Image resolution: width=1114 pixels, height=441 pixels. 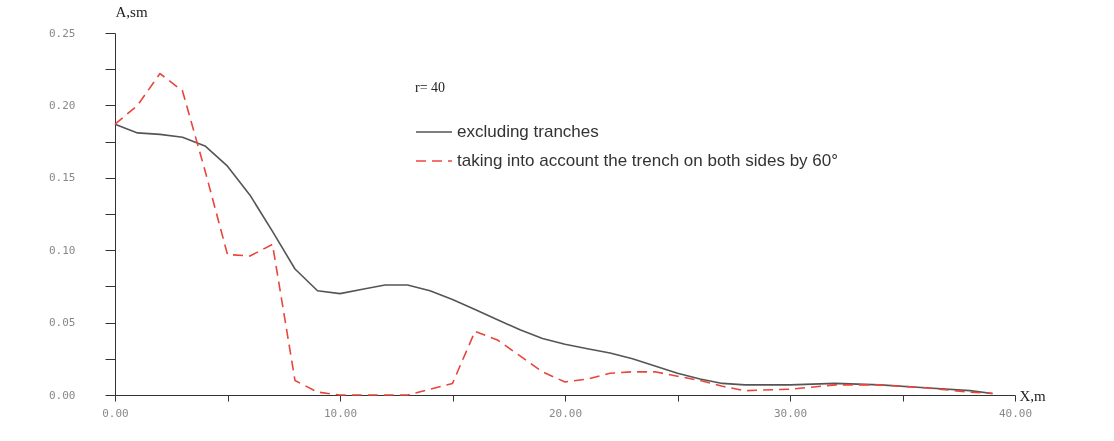 I want to click on x-tick-label: 10.00, so click(x=340, y=413).